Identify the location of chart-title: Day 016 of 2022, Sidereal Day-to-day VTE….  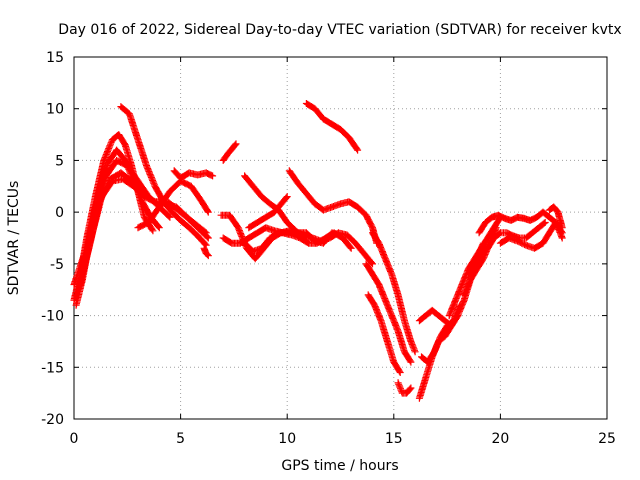
(339, 30).